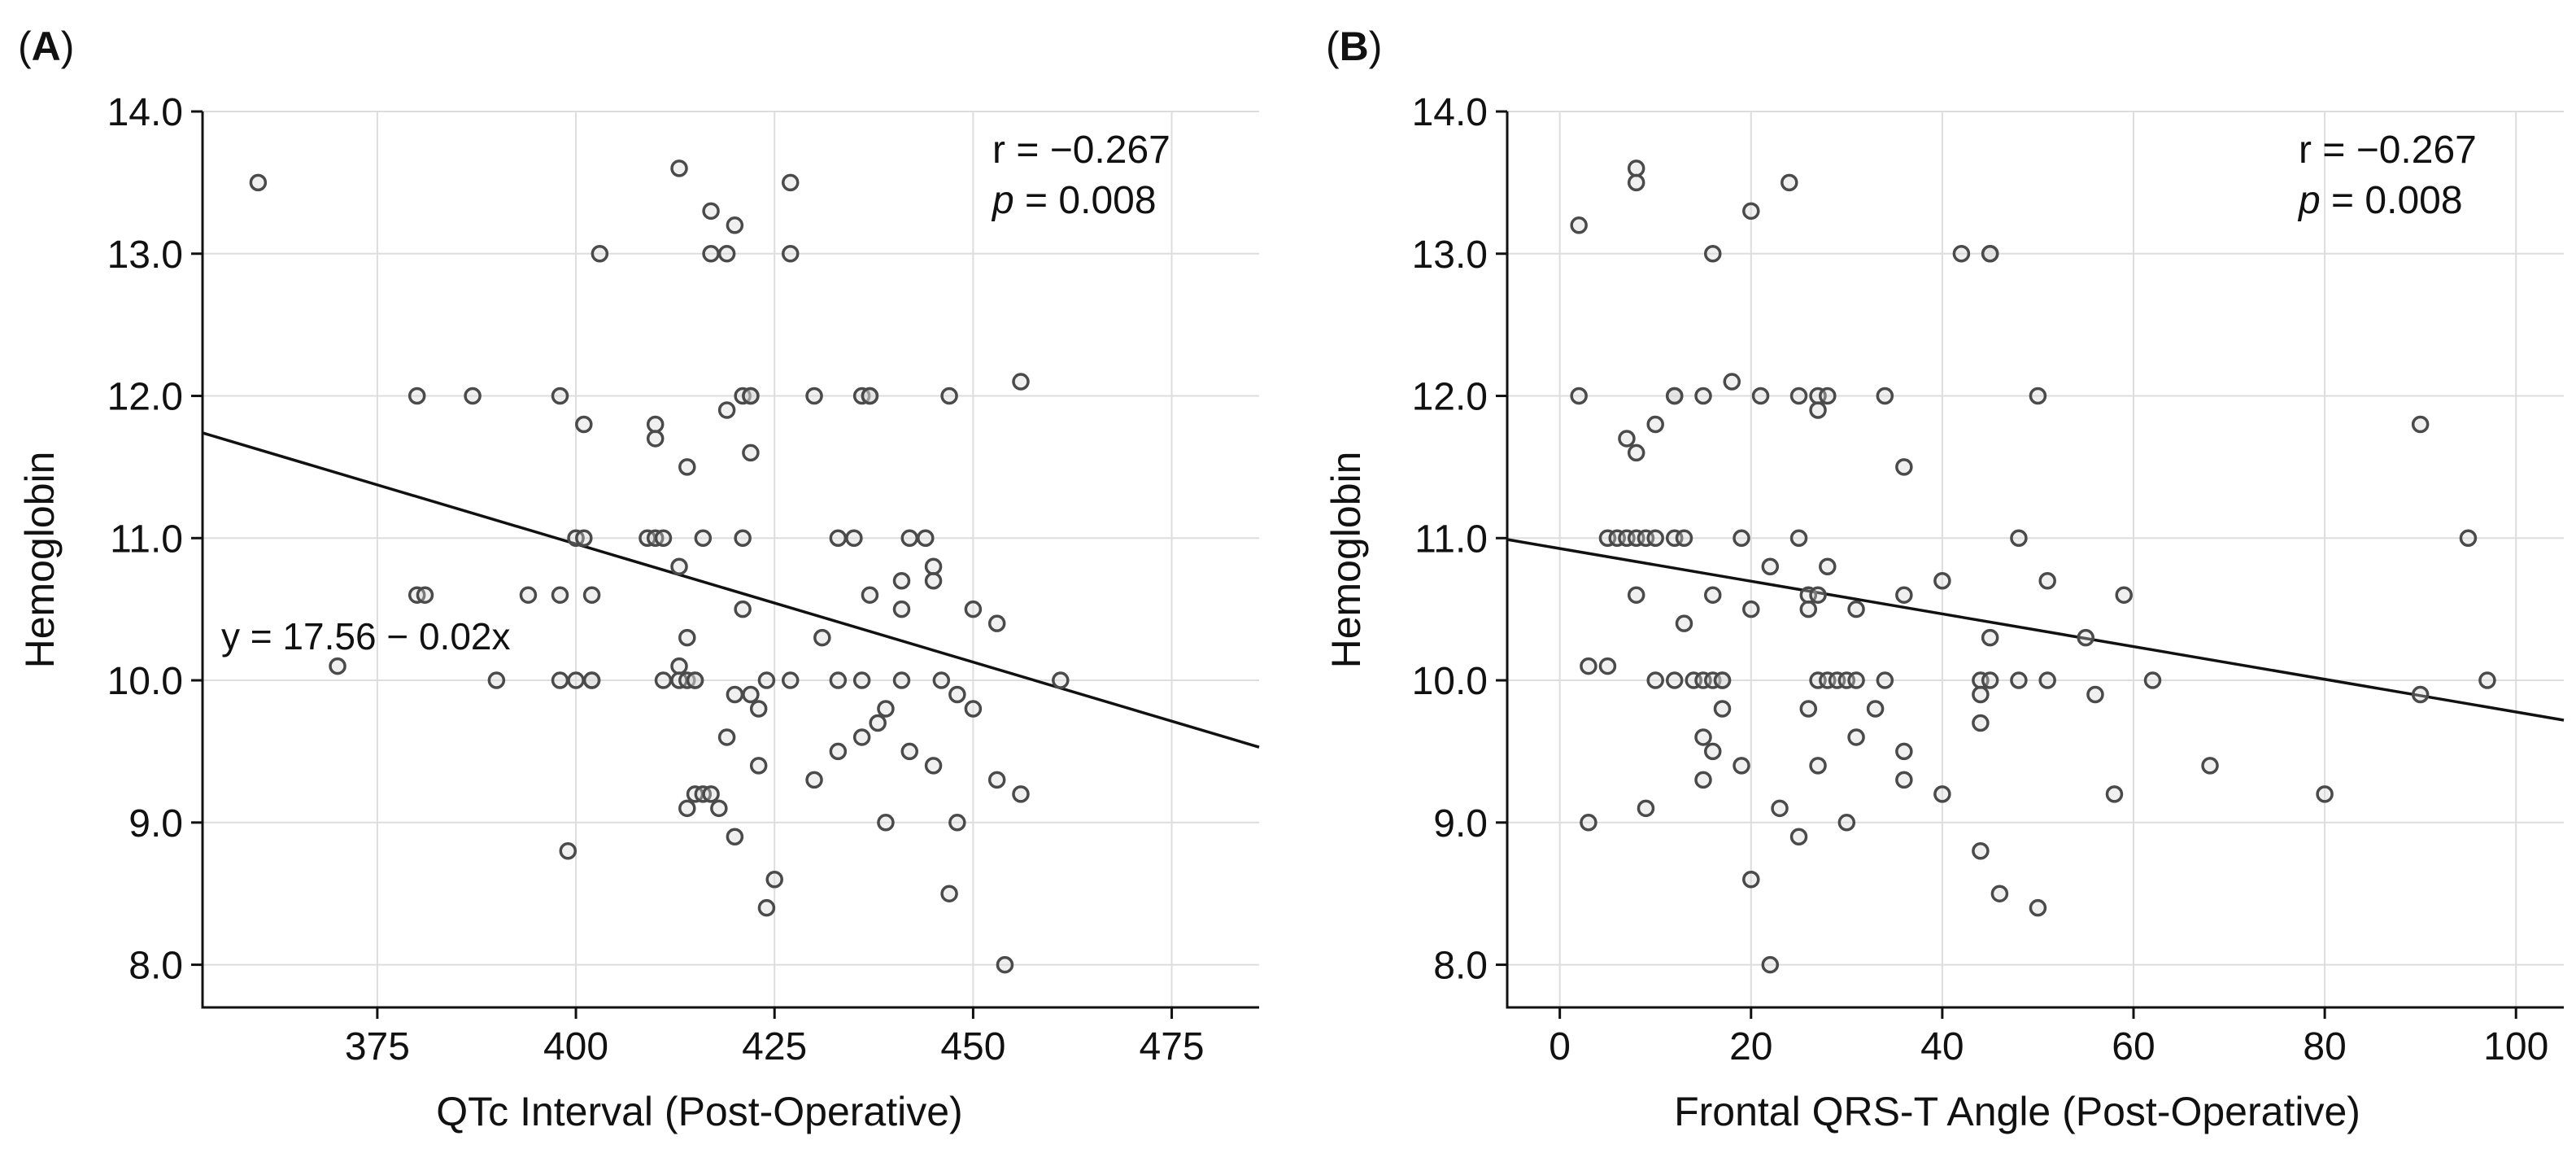 This screenshot has width=2576, height=1149. I want to click on panel-a-p-value: p = 0.008, so click(1074, 200).